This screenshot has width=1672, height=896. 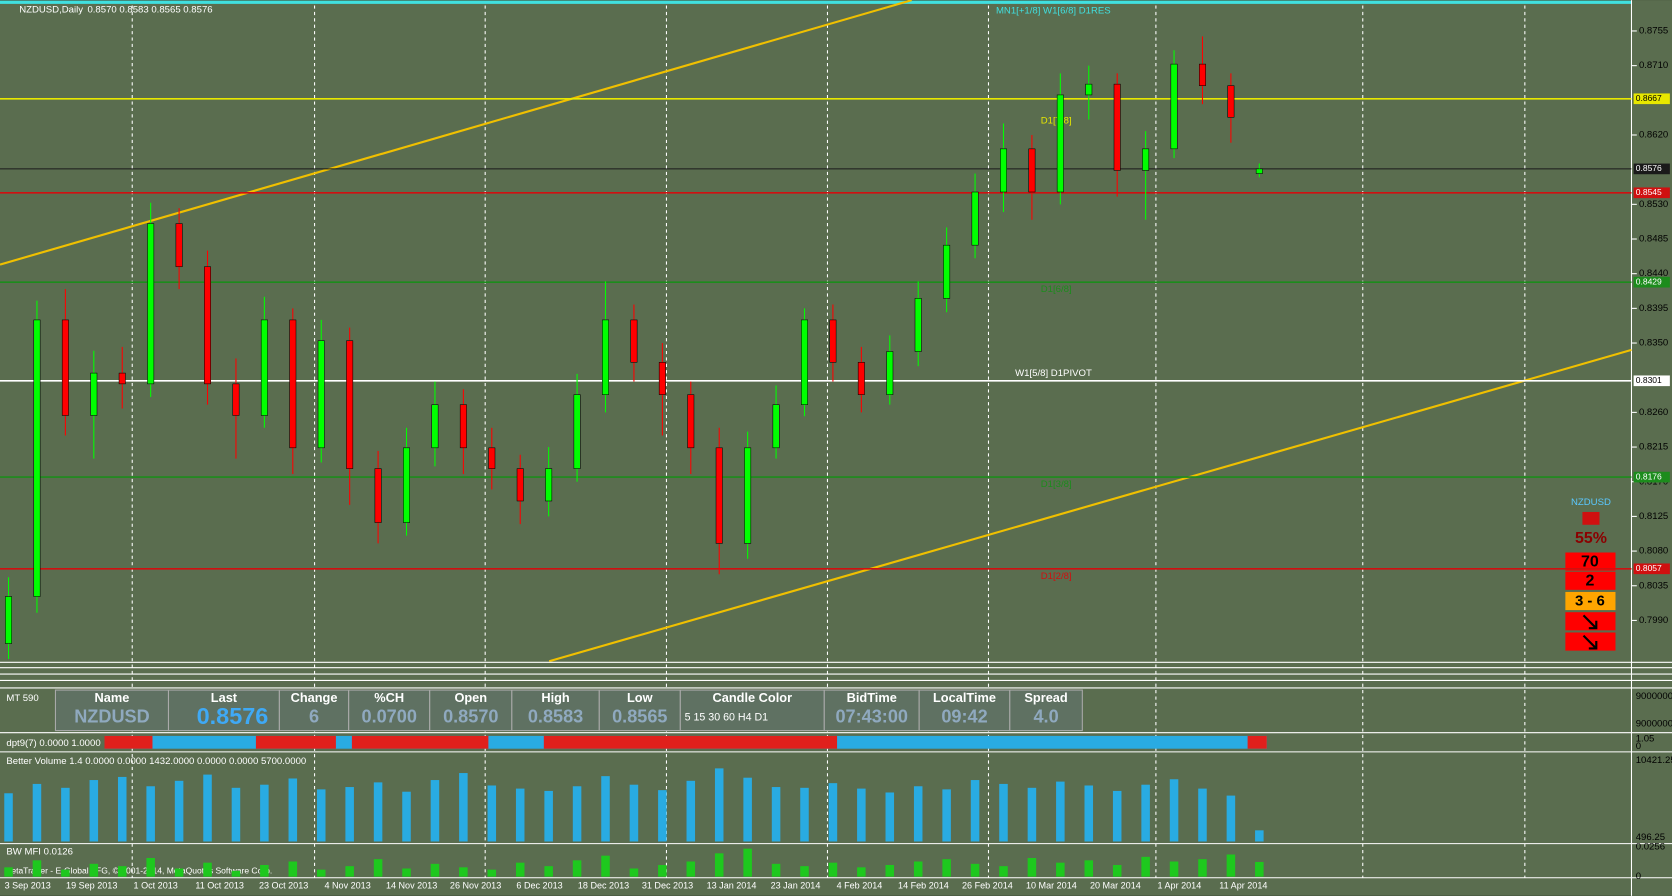 What do you see at coordinates (1045, 717) in the screenshot?
I see `table-value: 4.0` at bounding box center [1045, 717].